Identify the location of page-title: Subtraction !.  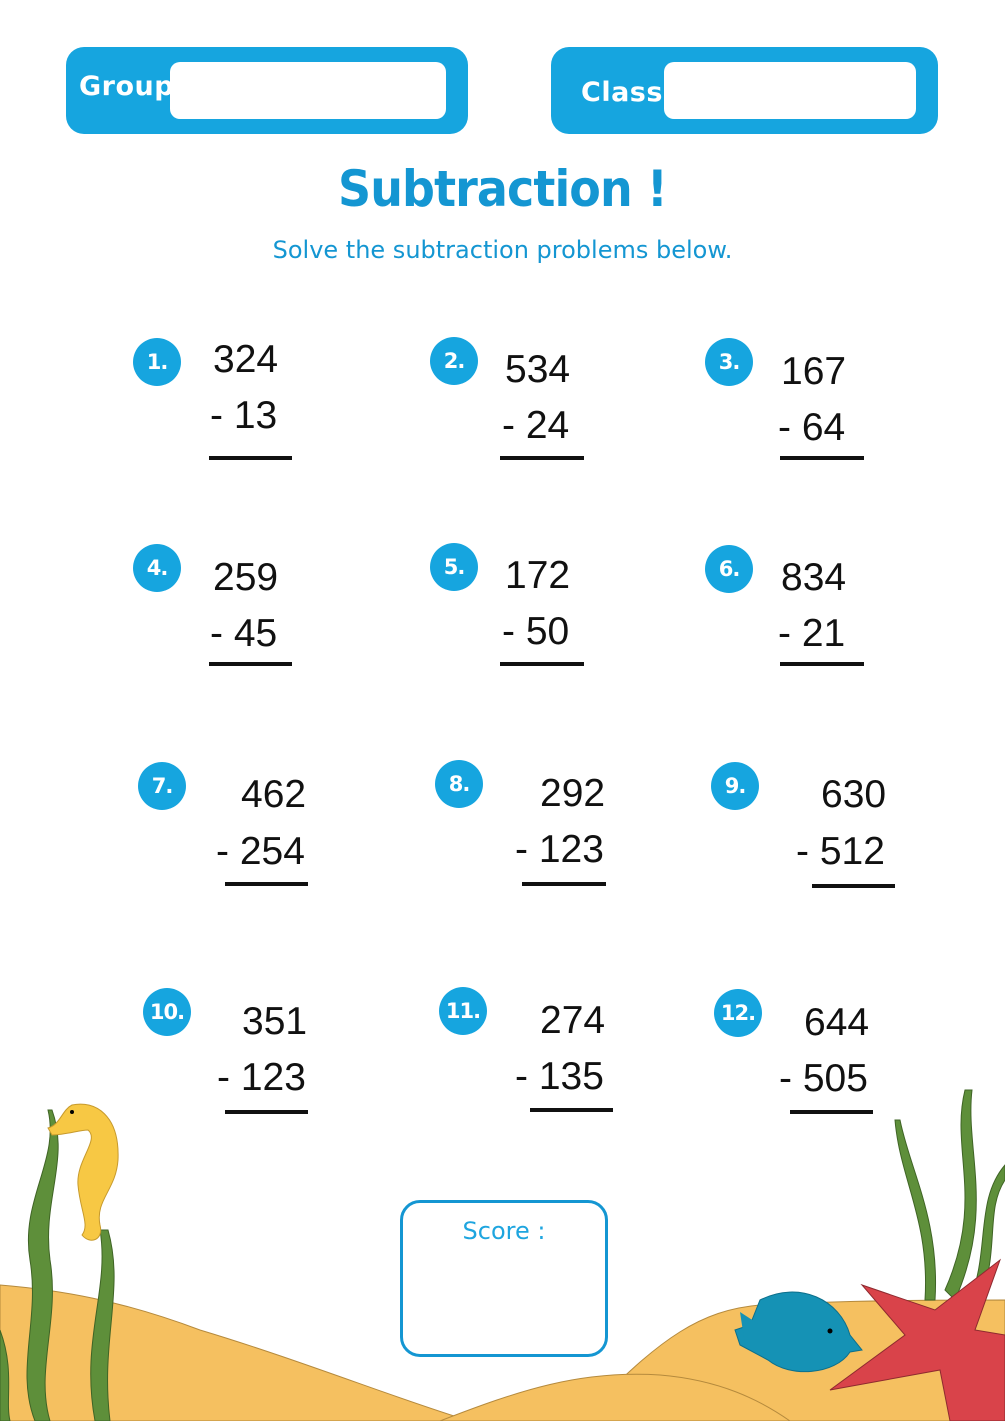
(503, 189).